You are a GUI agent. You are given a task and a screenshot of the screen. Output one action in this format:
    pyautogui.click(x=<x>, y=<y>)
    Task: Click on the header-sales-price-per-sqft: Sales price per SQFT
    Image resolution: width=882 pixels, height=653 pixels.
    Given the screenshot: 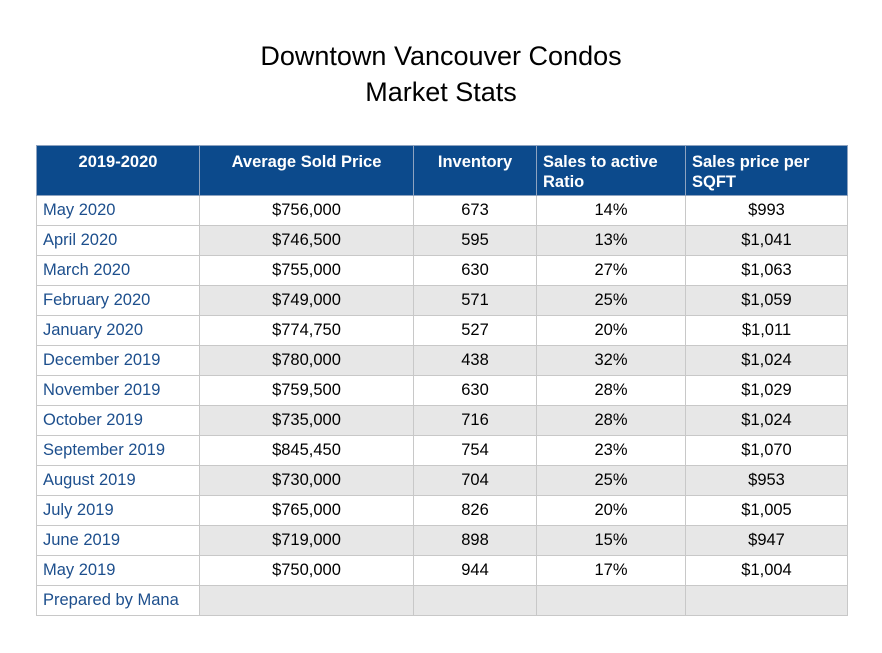 What is the action you would take?
    pyautogui.click(x=766, y=170)
    